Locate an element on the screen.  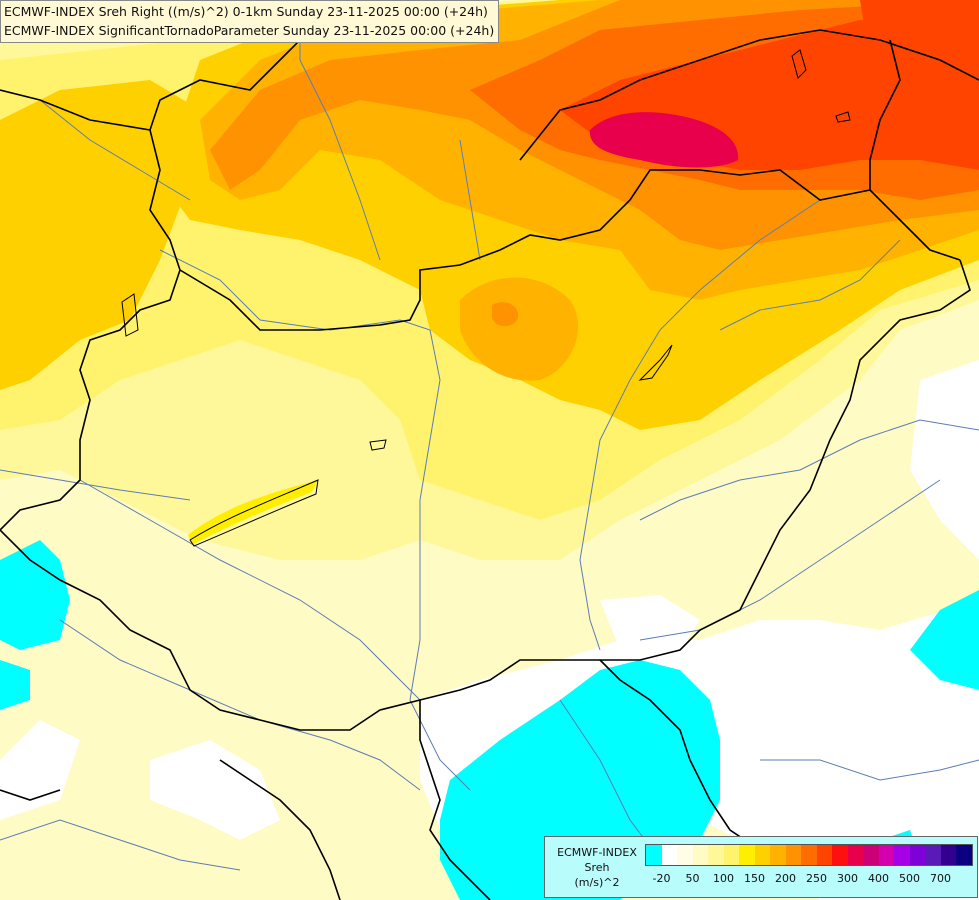
field-white-east is located at coordinates (944, 460).